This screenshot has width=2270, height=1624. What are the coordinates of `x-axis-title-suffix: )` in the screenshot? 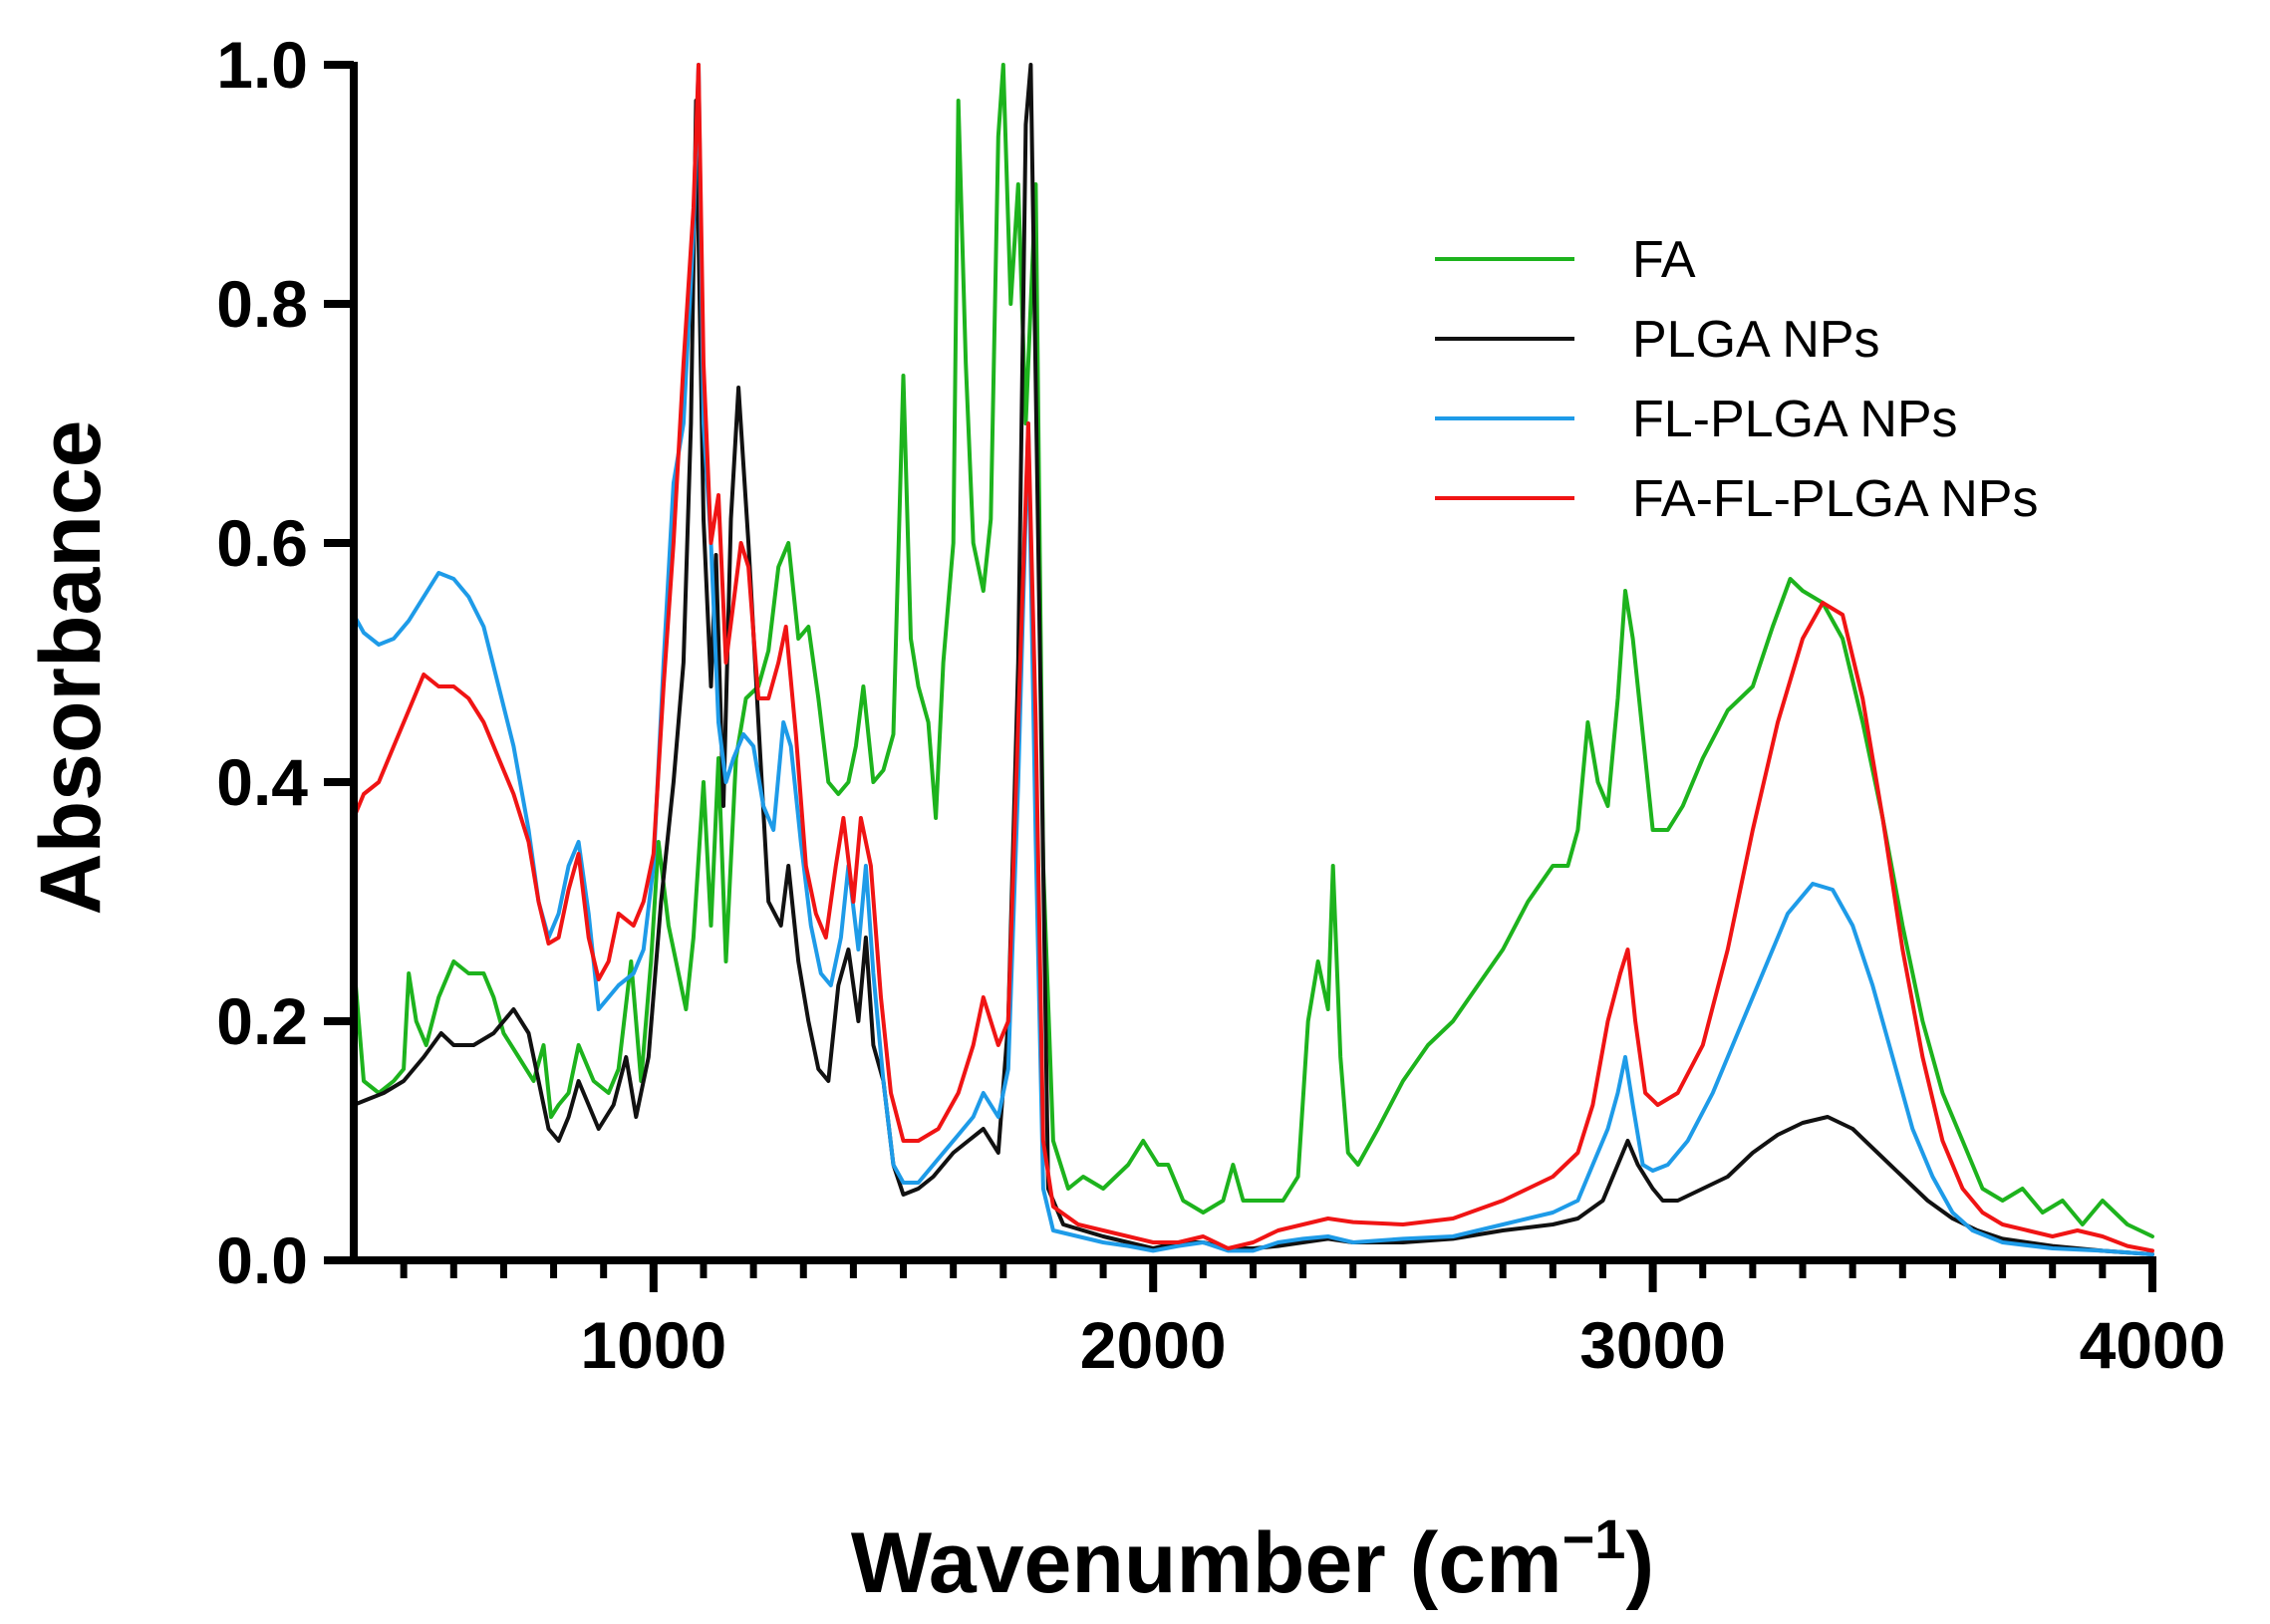 It's located at (1639, 1563).